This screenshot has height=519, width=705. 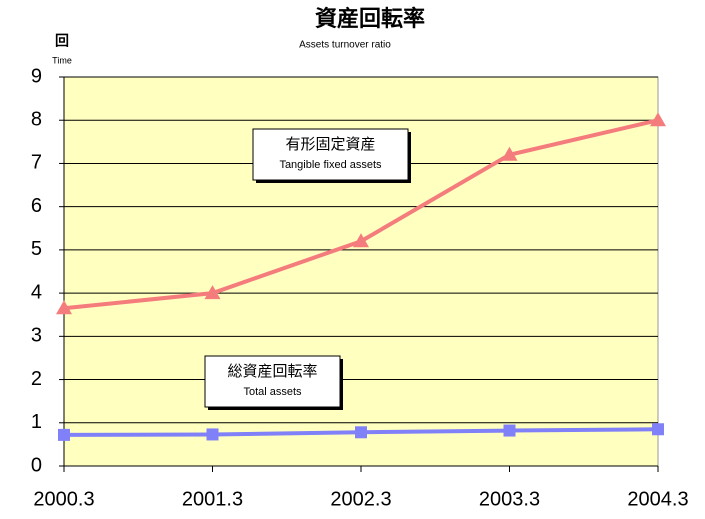 I want to click on y-tick-label: 8, so click(x=36, y=120).